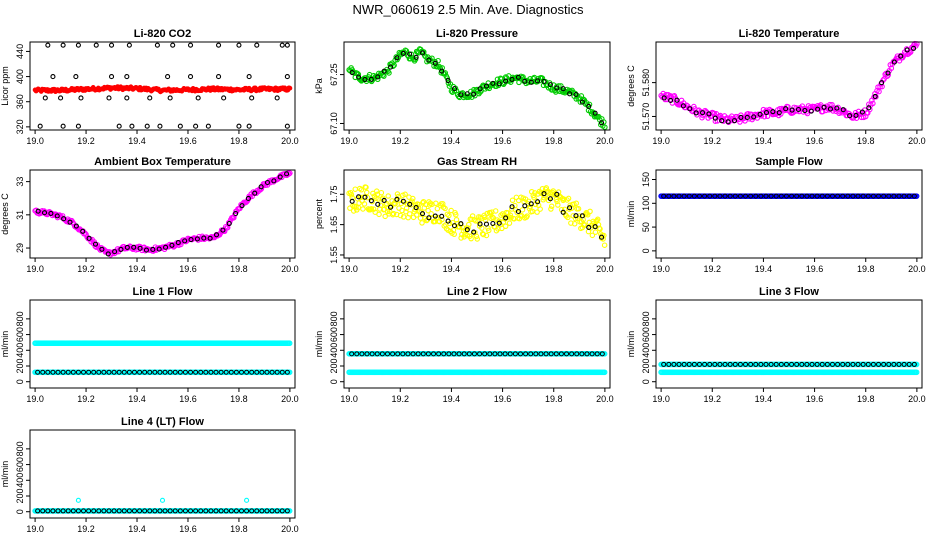 The width and height of the screenshot is (936, 540). What do you see at coordinates (239, 529) in the screenshot?
I see `x-tick-label: 19.8` at bounding box center [239, 529].